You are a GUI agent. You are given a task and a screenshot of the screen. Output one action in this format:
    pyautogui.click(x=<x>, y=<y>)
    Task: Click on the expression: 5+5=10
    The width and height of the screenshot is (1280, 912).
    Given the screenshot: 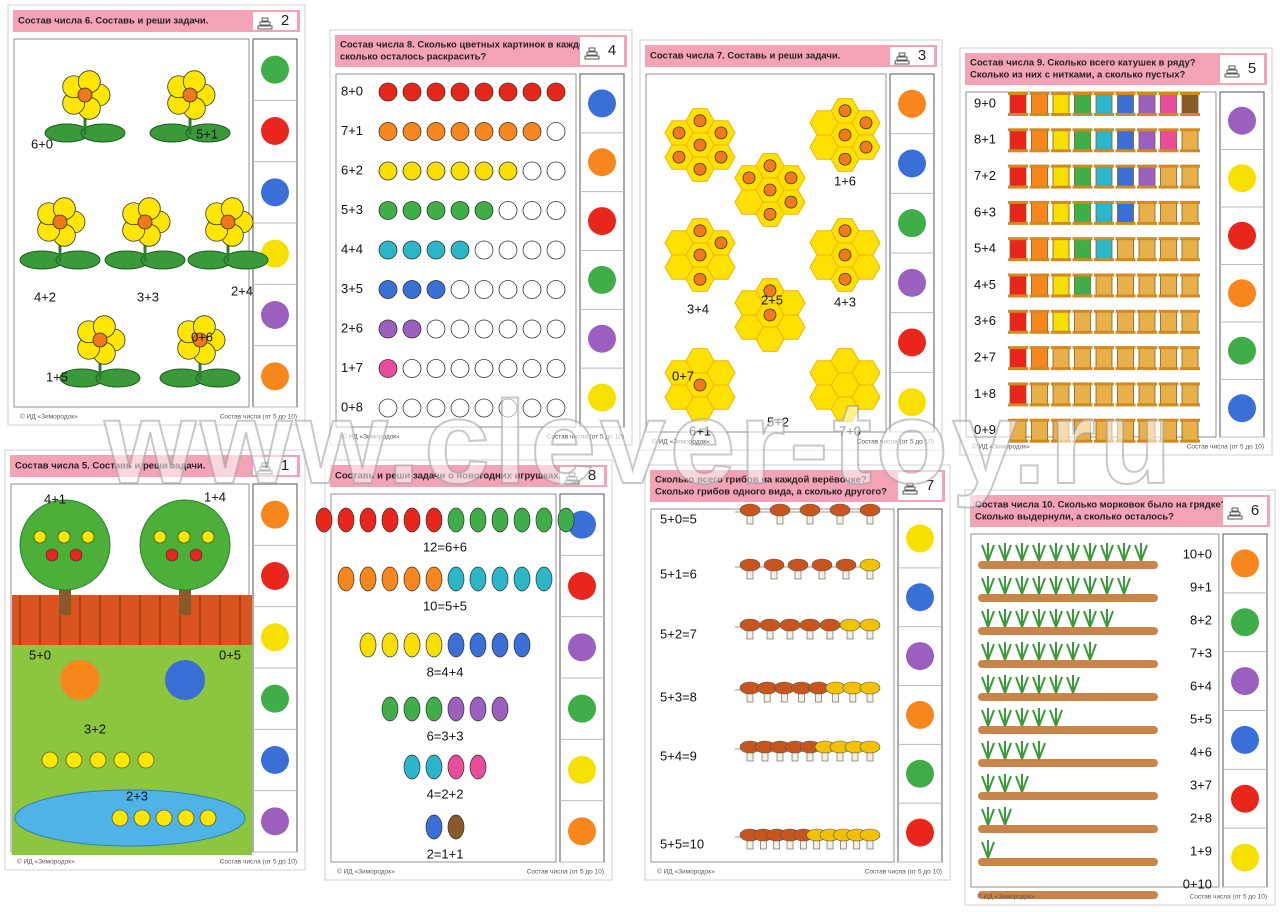 What is the action you would take?
    pyautogui.click(x=682, y=843)
    